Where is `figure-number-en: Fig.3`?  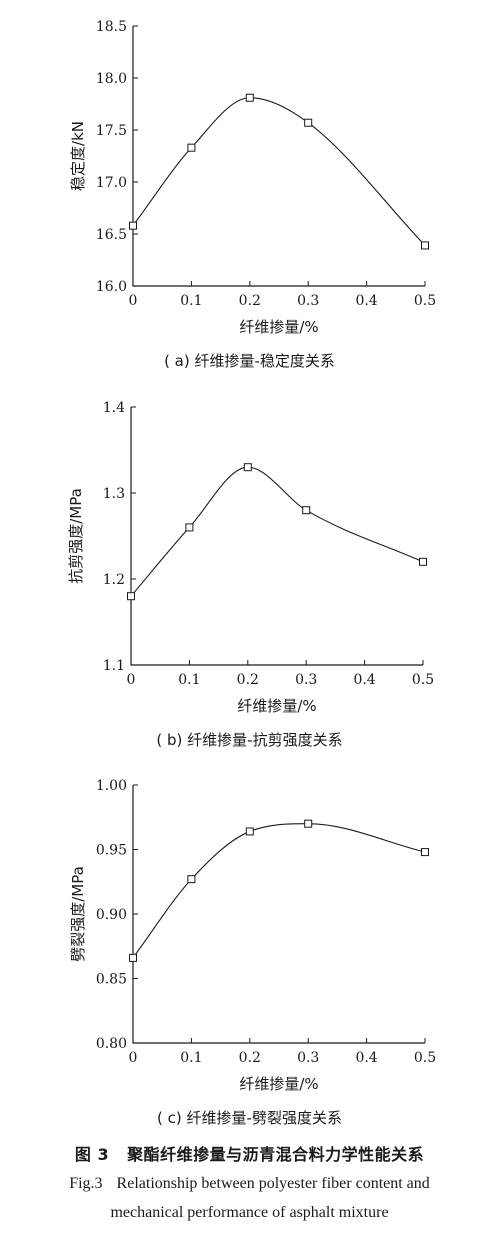
figure-number-en: Fig.3 is located at coordinates (86, 1183).